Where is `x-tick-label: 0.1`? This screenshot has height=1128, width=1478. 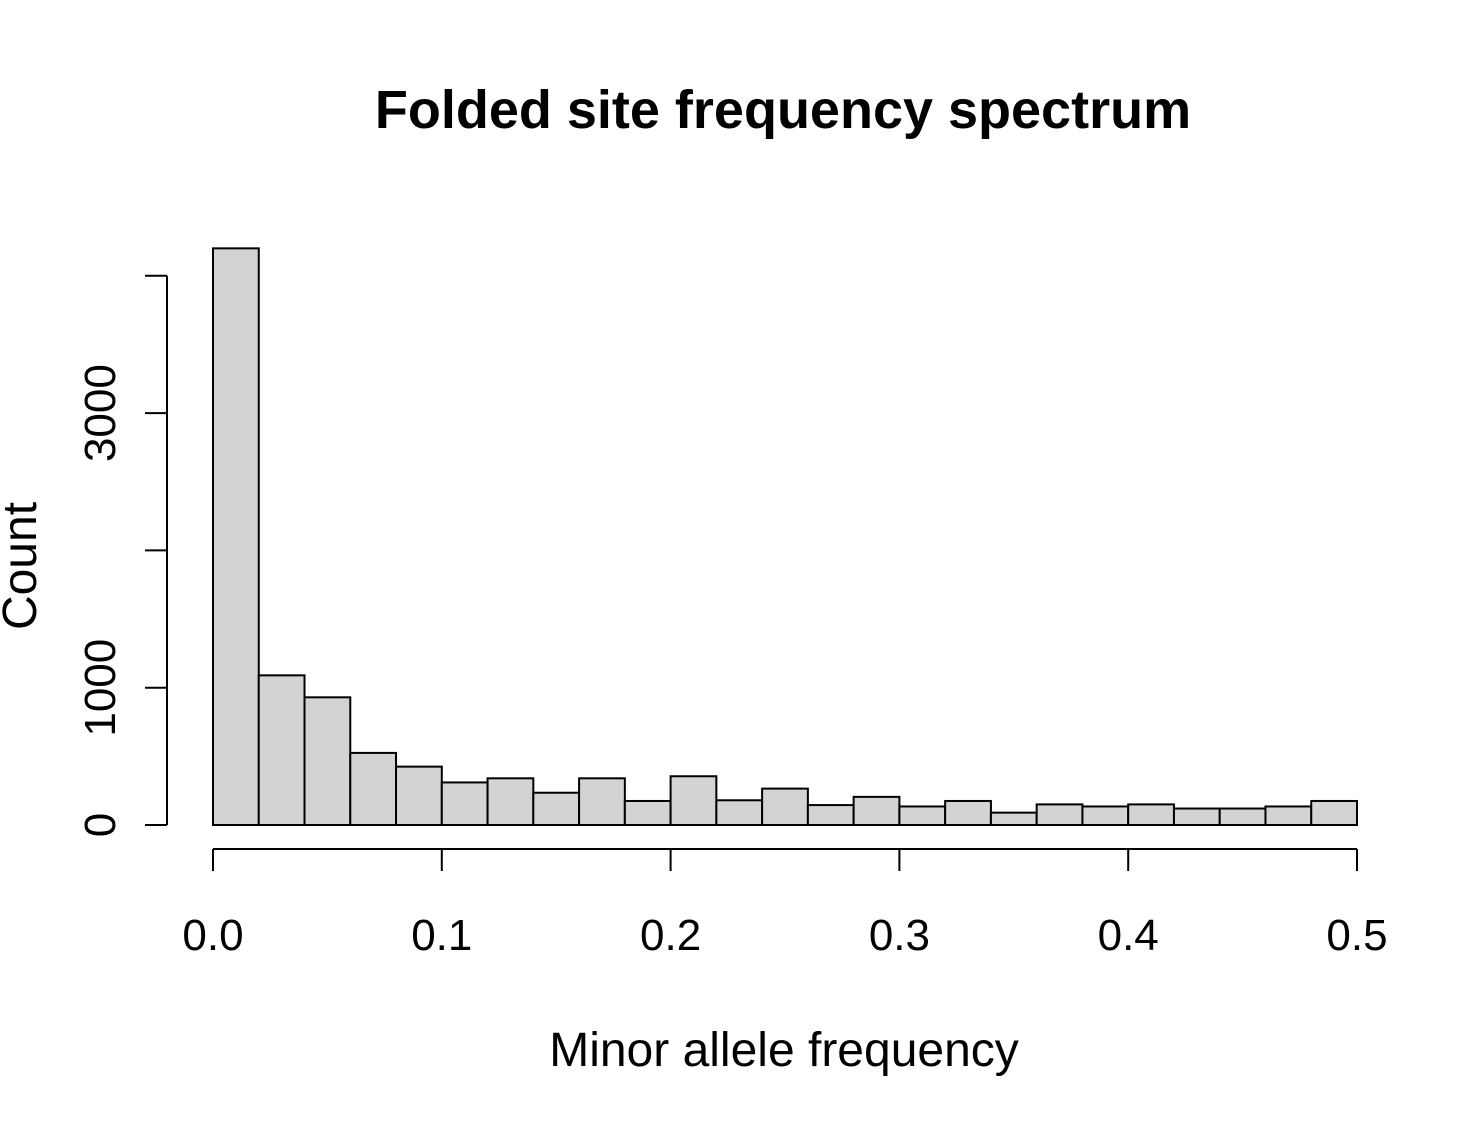
x-tick-label: 0.1 is located at coordinates (441, 935).